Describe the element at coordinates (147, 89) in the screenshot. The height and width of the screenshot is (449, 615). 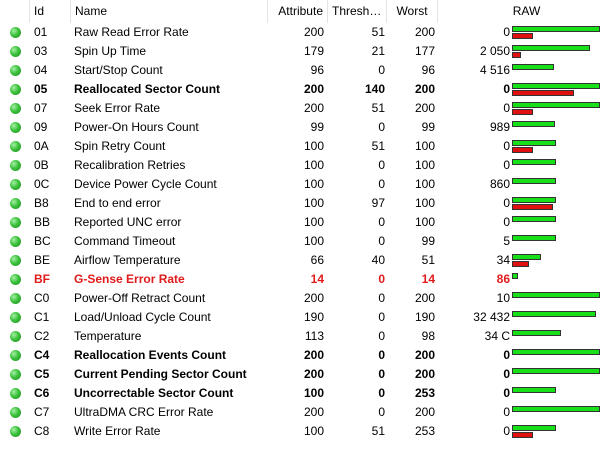
I see `attribute-name: Reallocated Sector Count` at that location.